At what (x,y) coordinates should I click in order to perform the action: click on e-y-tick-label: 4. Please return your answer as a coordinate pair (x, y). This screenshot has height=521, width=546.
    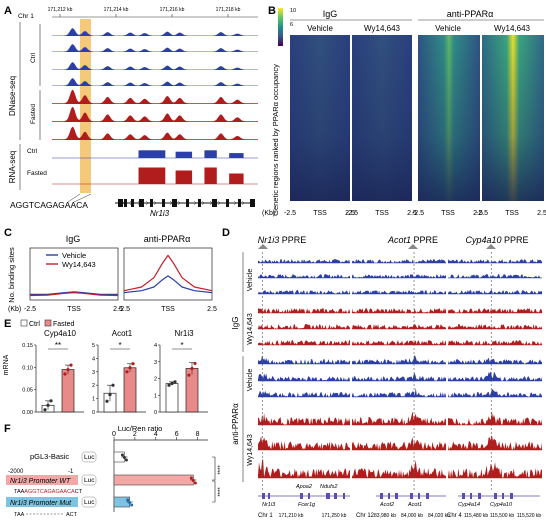
    Looking at the image, I should click on (155, 346).